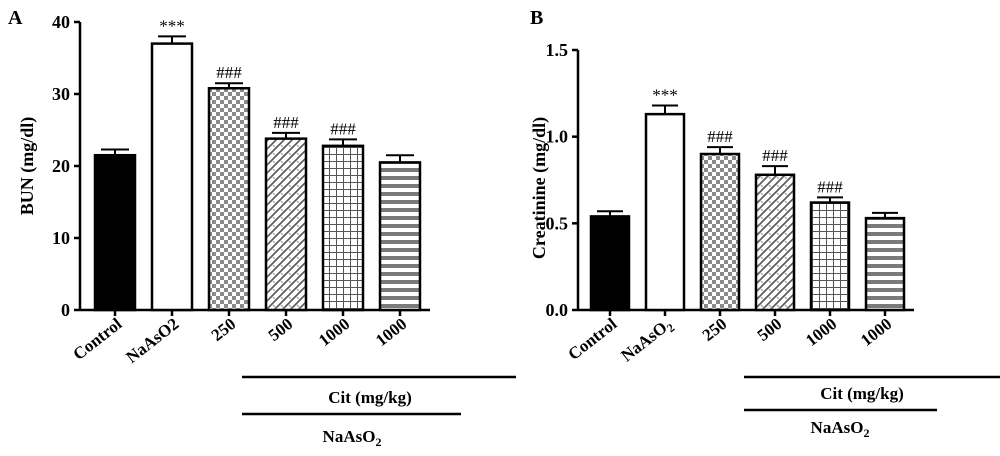 The height and width of the screenshot is (456, 1000). What do you see at coordinates (27, 166) in the screenshot?
I see `y-axis-label: BUN (mg/dl)` at bounding box center [27, 166].